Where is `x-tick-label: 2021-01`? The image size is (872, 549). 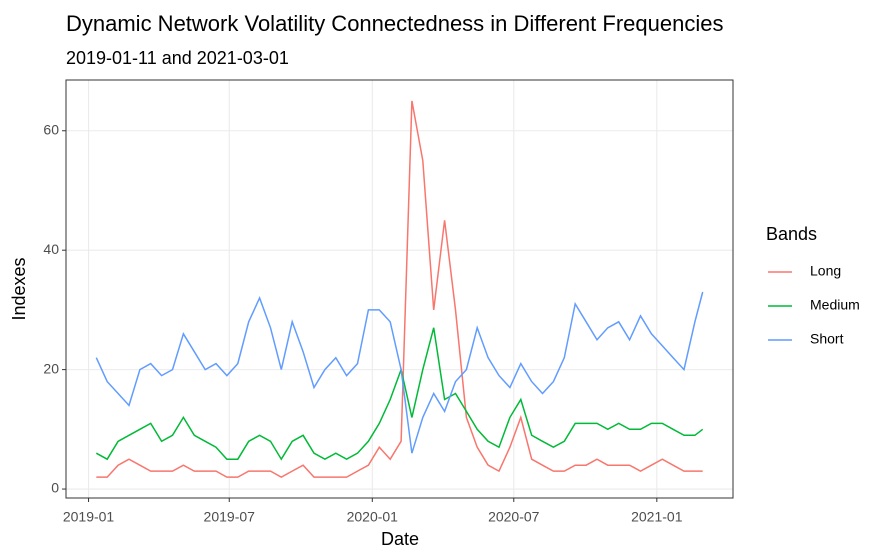
x-tick-label: 2021-01 is located at coordinates (657, 517).